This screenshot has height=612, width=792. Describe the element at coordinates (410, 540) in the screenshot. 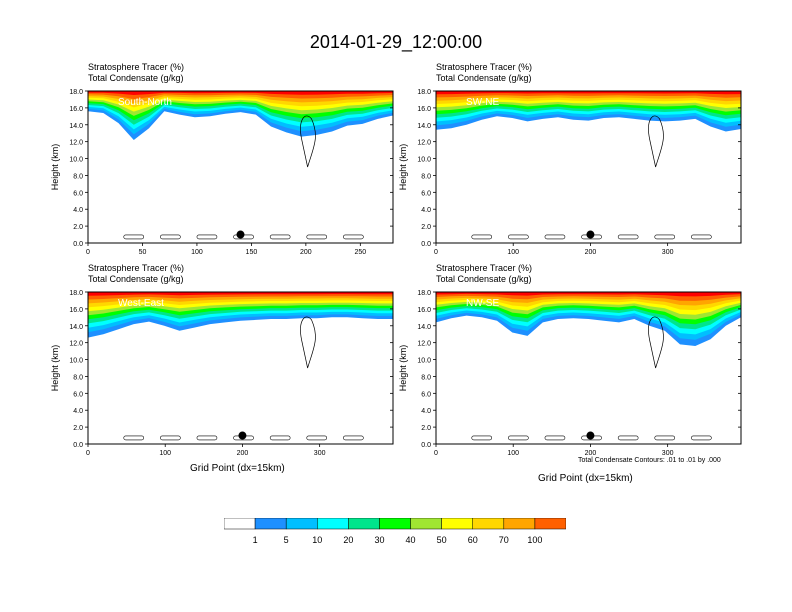

I see `colorbar-label: 40` at that location.